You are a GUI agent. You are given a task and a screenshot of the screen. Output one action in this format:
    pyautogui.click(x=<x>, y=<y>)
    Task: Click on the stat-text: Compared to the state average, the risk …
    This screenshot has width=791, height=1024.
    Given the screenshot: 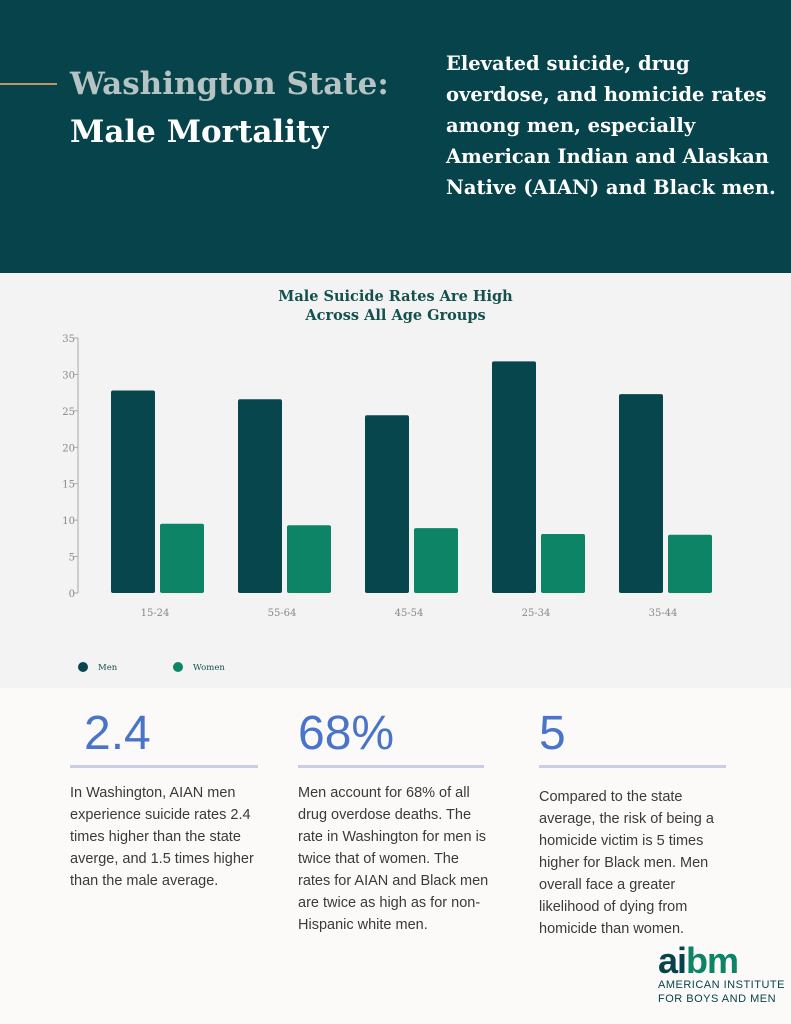 What is the action you would take?
    pyautogui.click(x=626, y=863)
    